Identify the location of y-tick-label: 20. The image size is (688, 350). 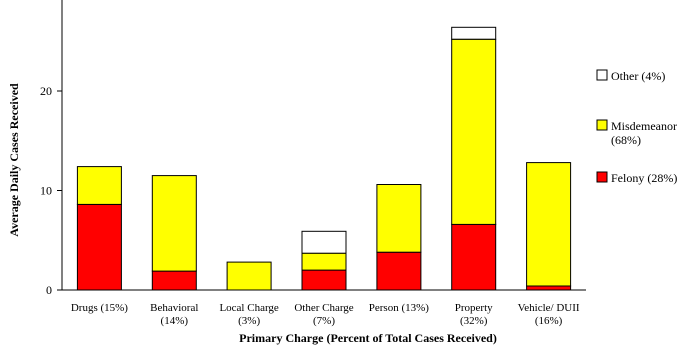
(46, 91).